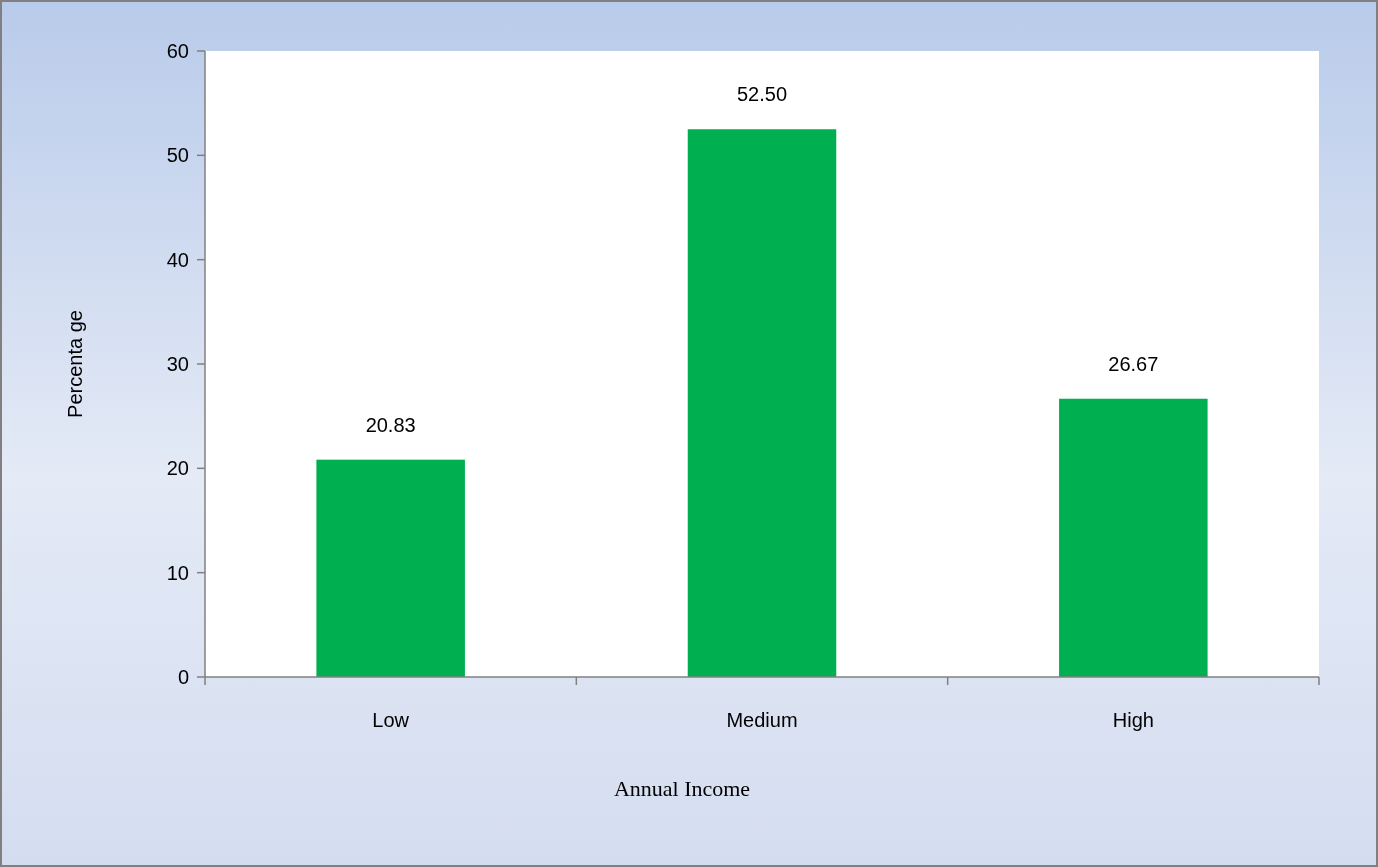  Describe the element at coordinates (390, 424) in the screenshot. I see `data-label: 20.83` at that location.